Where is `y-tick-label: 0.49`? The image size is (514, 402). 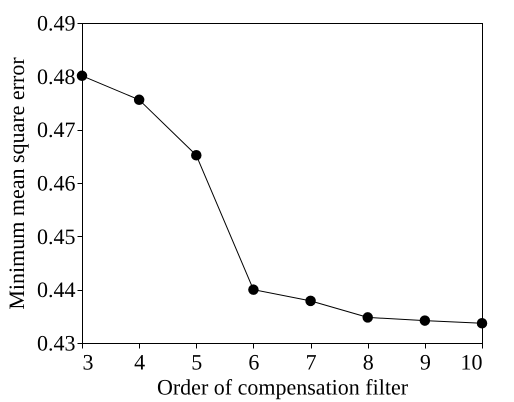
y-tick-label: 0.49 is located at coordinates (56, 23).